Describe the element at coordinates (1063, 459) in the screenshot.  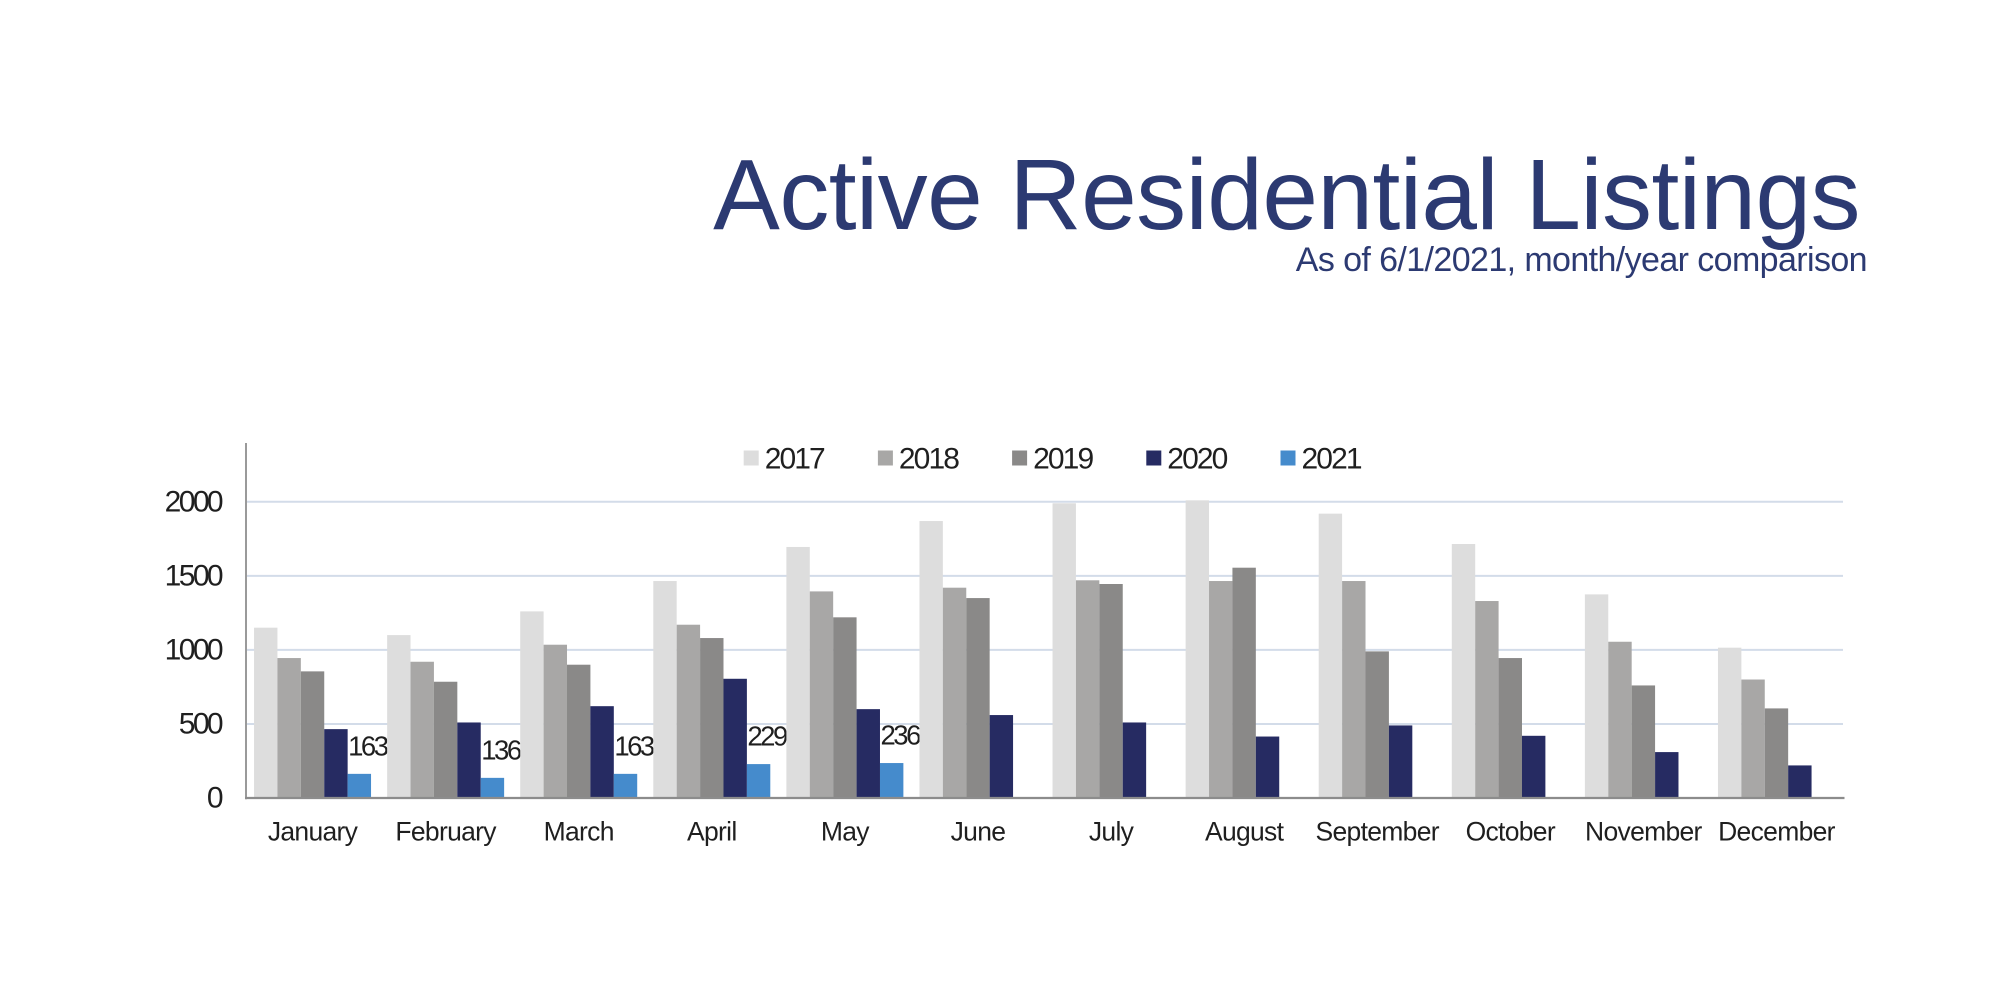
I see `svg-text: 2019` at that location.